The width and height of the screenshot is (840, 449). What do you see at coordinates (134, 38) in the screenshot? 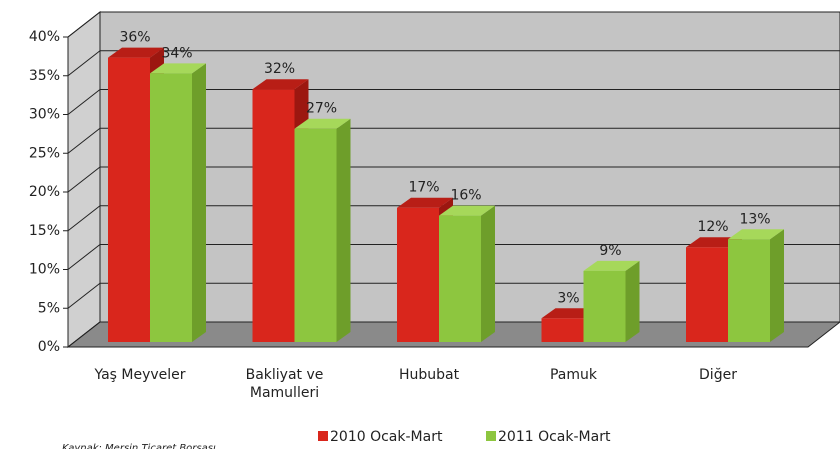
I see `data-label: 36%` at bounding box center [134, 38].